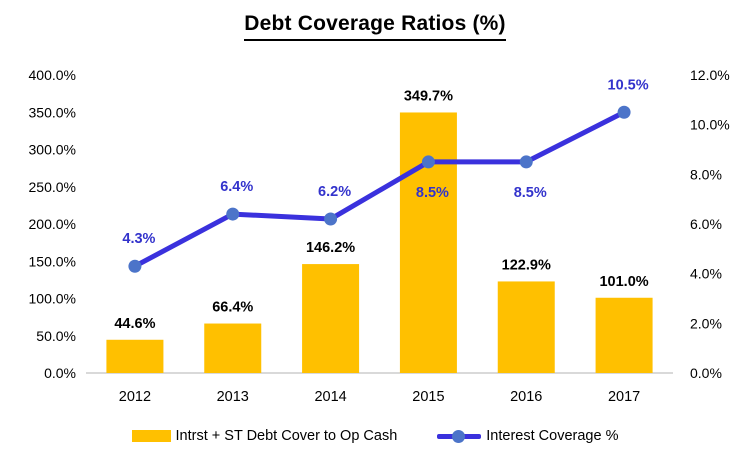  Describe the element at coordinates (56, 336) in the screenshot. I see `left-axis-tick-label: 50.0%` at that location.